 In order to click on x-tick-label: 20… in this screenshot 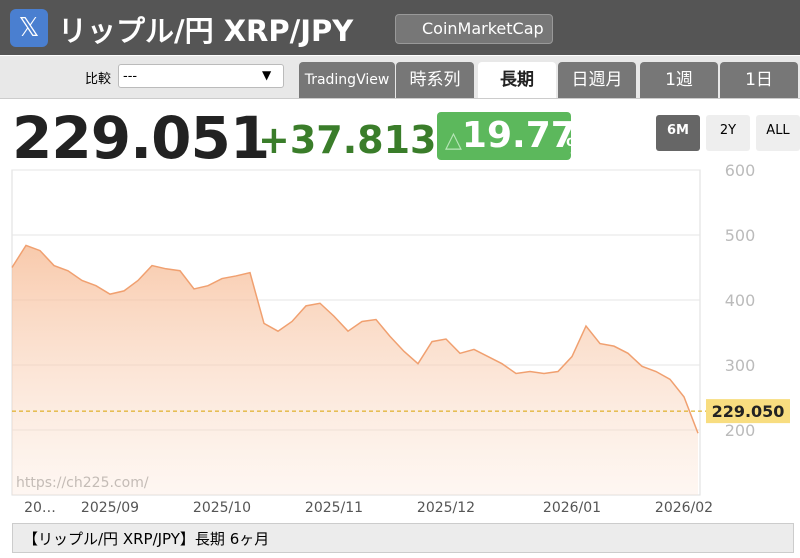, I will do `click(40, 508)`.